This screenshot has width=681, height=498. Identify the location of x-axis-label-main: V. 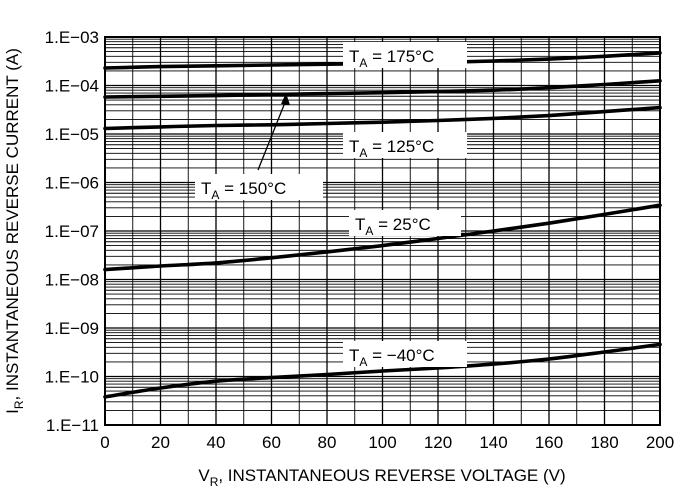
(204, 475).